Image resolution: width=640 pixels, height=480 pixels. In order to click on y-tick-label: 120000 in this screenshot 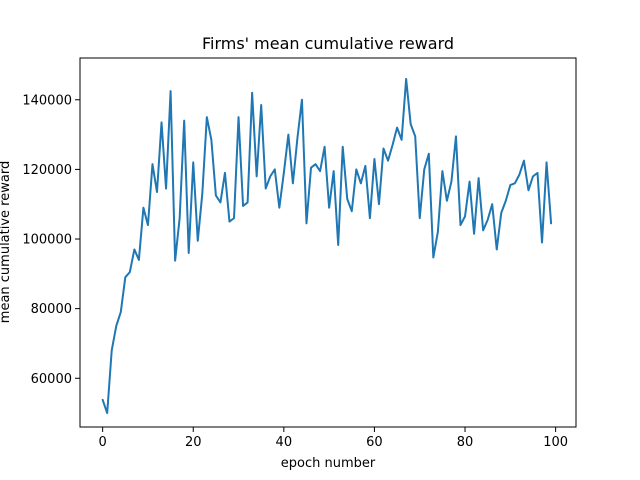, I will do `click(47, 170)`.